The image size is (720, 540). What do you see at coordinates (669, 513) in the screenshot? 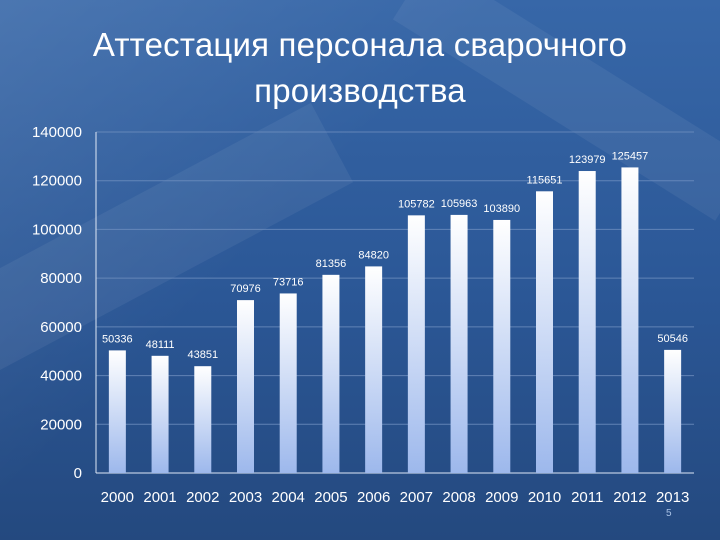
I see `page-number: 5` at bounding box center [669, 513].